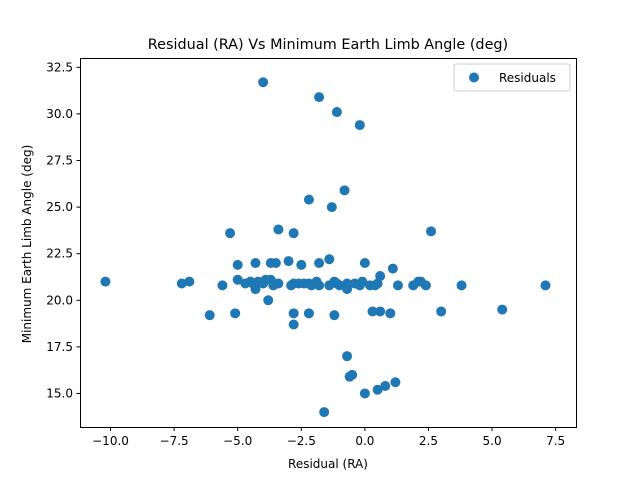 The image size is (640, 480). Describe the element at coordinates (59, 300) in the screenshot. I see `y-tick-label: 20.0` at that location.